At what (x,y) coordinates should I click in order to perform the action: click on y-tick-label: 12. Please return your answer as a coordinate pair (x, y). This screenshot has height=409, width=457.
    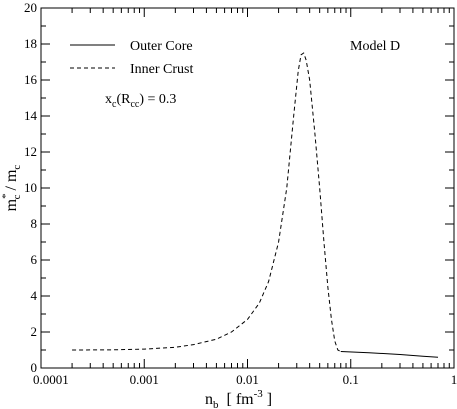
    Looking at the image, I should click on (30, 151).